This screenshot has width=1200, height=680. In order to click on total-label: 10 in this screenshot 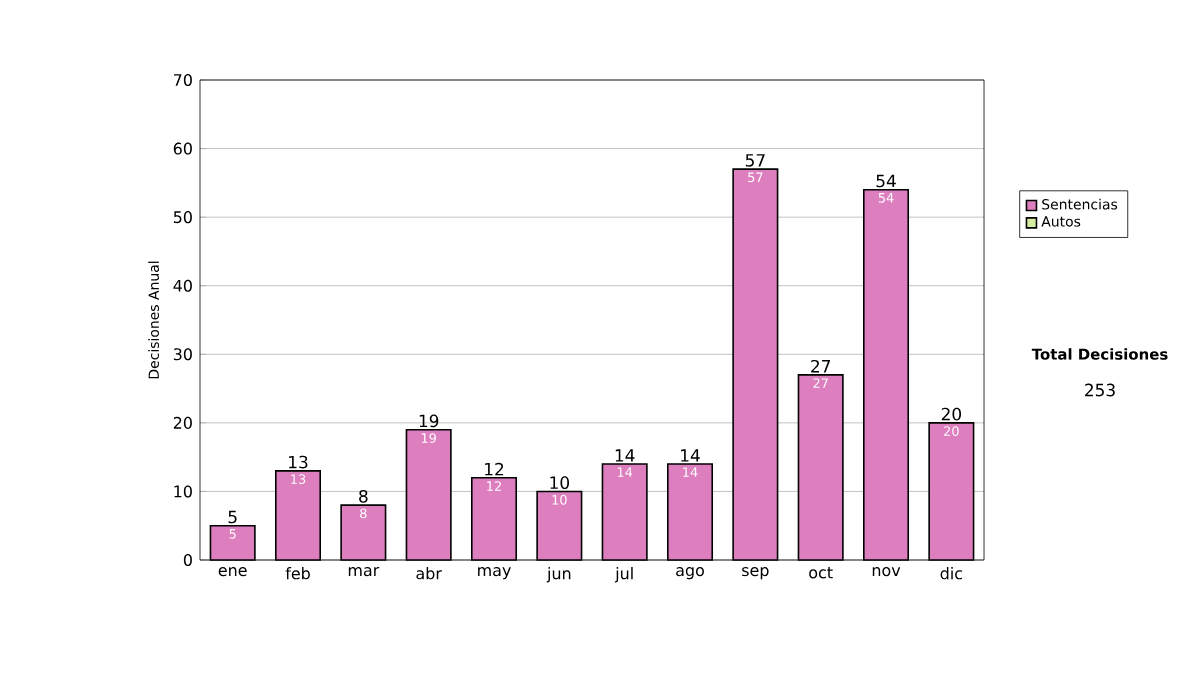, I will do `click(559, 483)`.